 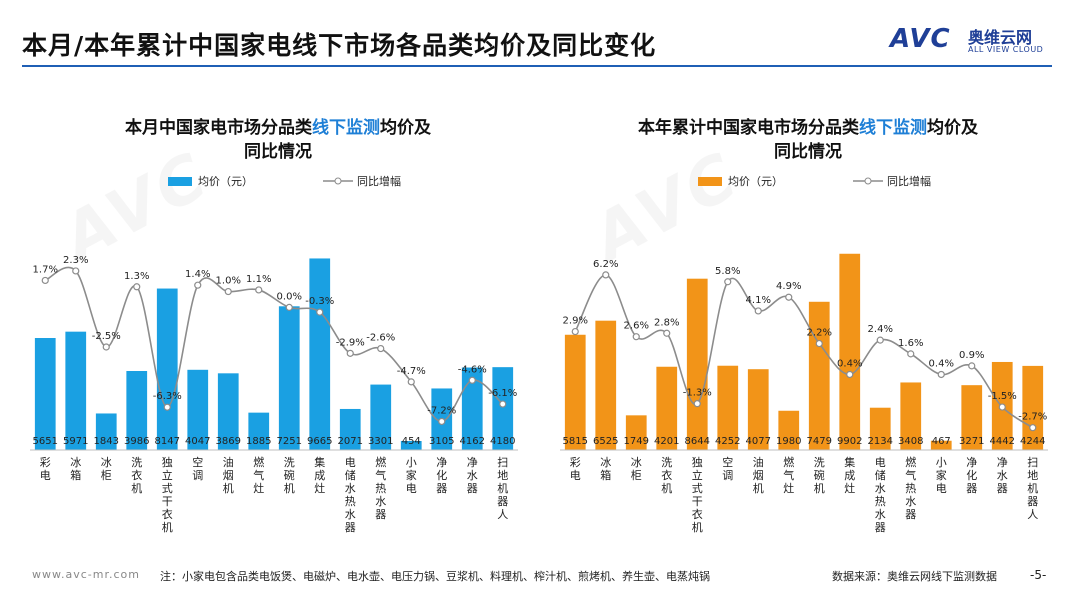 What do you see at coordinates (814, 181) in the screenshot?
I see `chart-legend: 均价（元） 同比增幅` at bounding box center [814, 181].